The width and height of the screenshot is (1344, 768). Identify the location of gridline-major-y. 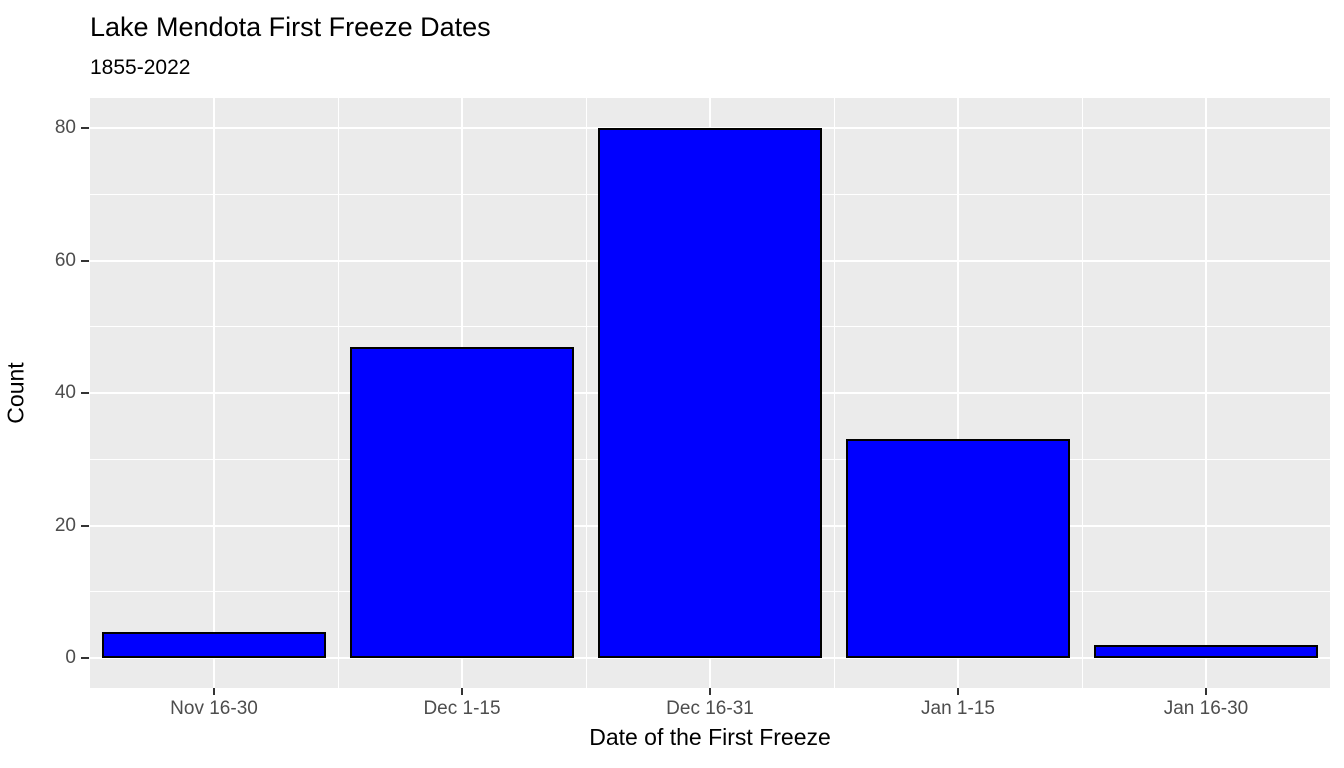
(710, 658).